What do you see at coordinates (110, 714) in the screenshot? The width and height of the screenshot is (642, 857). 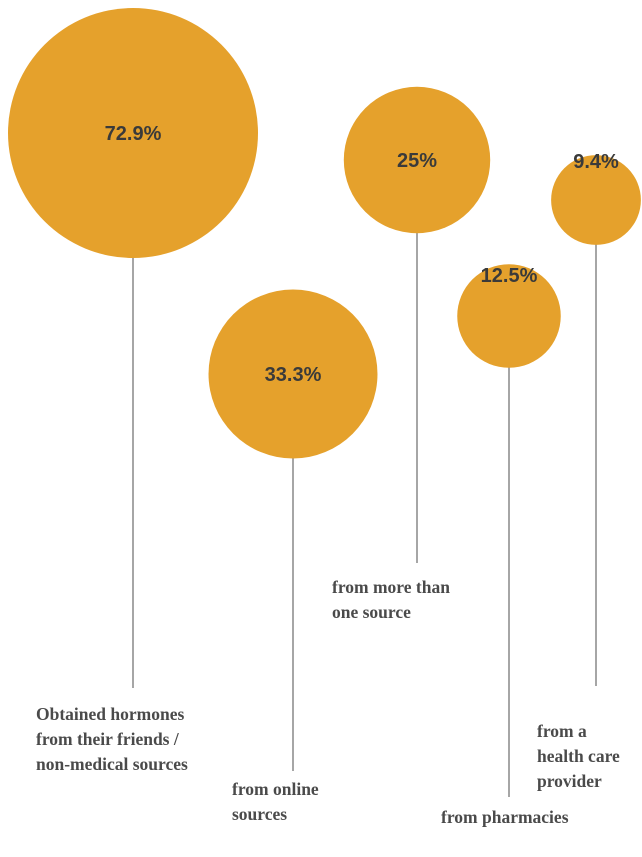 I see `category-label-0-line-0: Obtained hormones` at bounding box center [110, 714].